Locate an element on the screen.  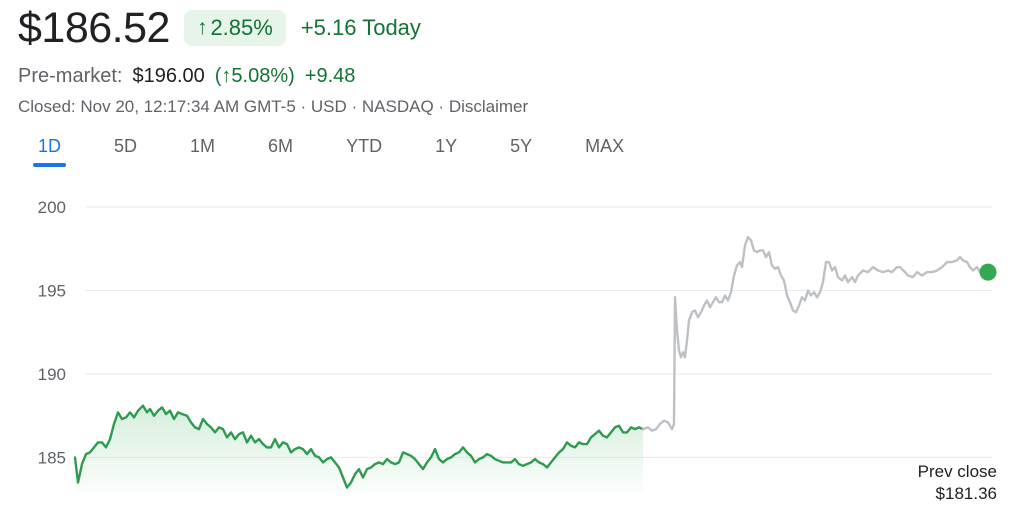
prev-close-box: Prev close $181.36 is located at coordinates (957, 483).